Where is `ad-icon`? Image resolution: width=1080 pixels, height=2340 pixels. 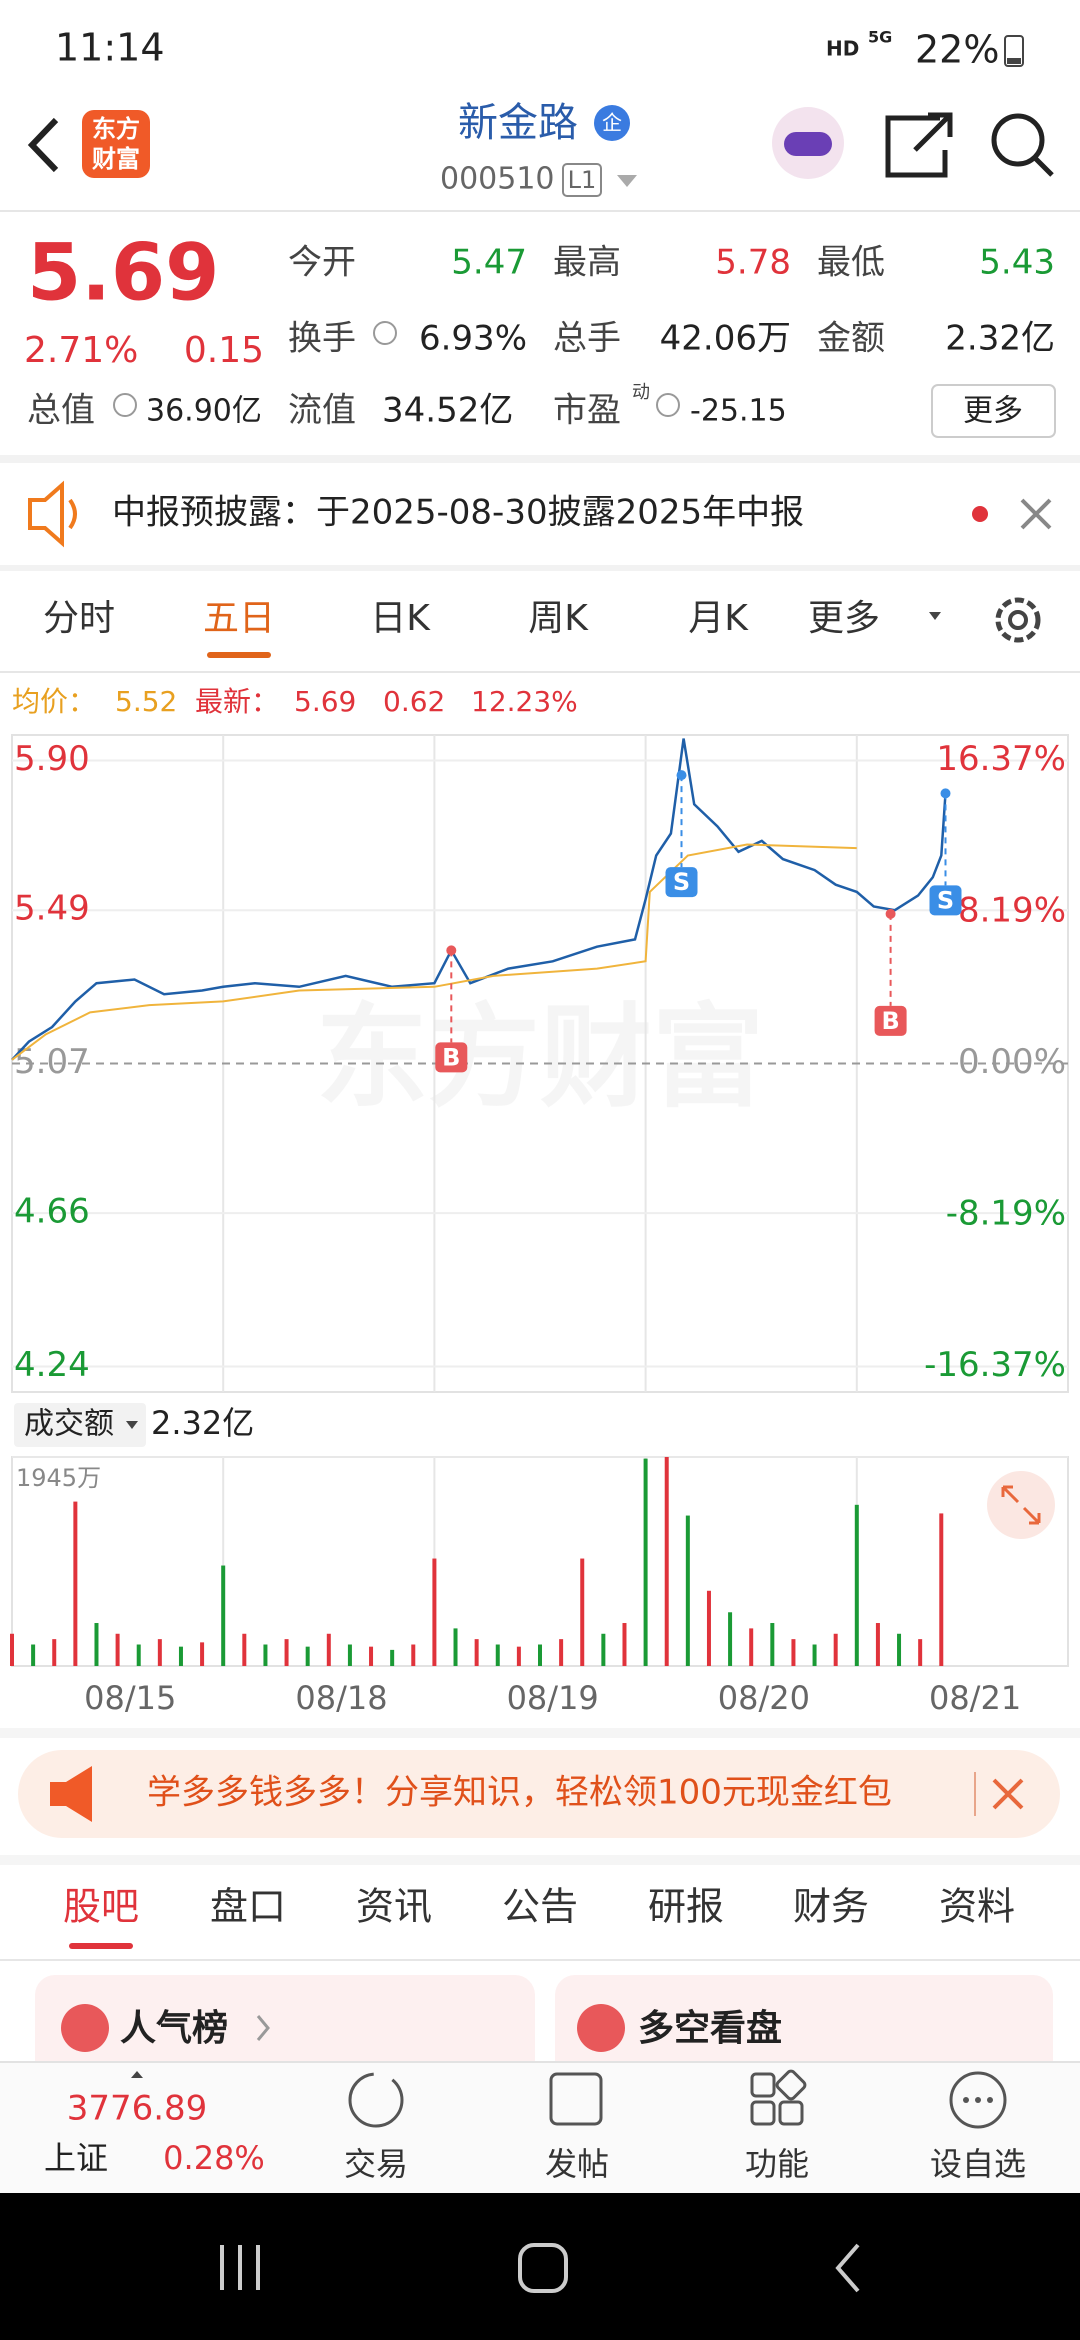 ad-icon is located at coordinates (71, 1794).